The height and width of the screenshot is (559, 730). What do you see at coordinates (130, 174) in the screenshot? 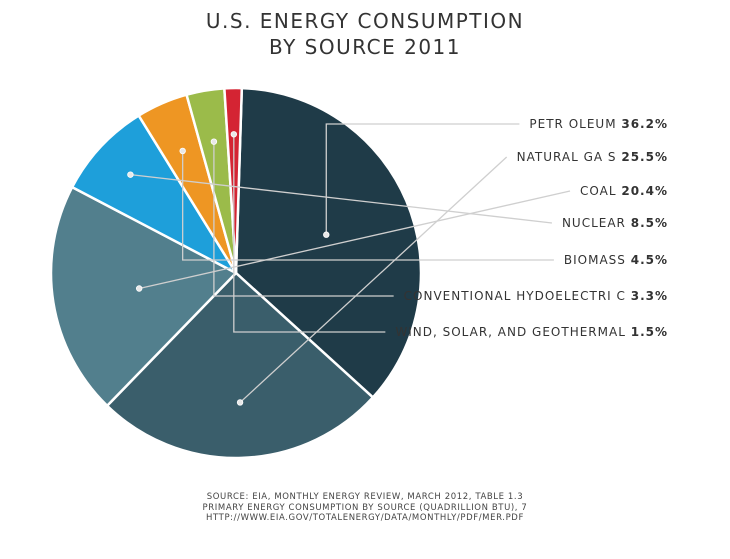
I see `leader-dot-nuclear` at bounding box center [130, 174].